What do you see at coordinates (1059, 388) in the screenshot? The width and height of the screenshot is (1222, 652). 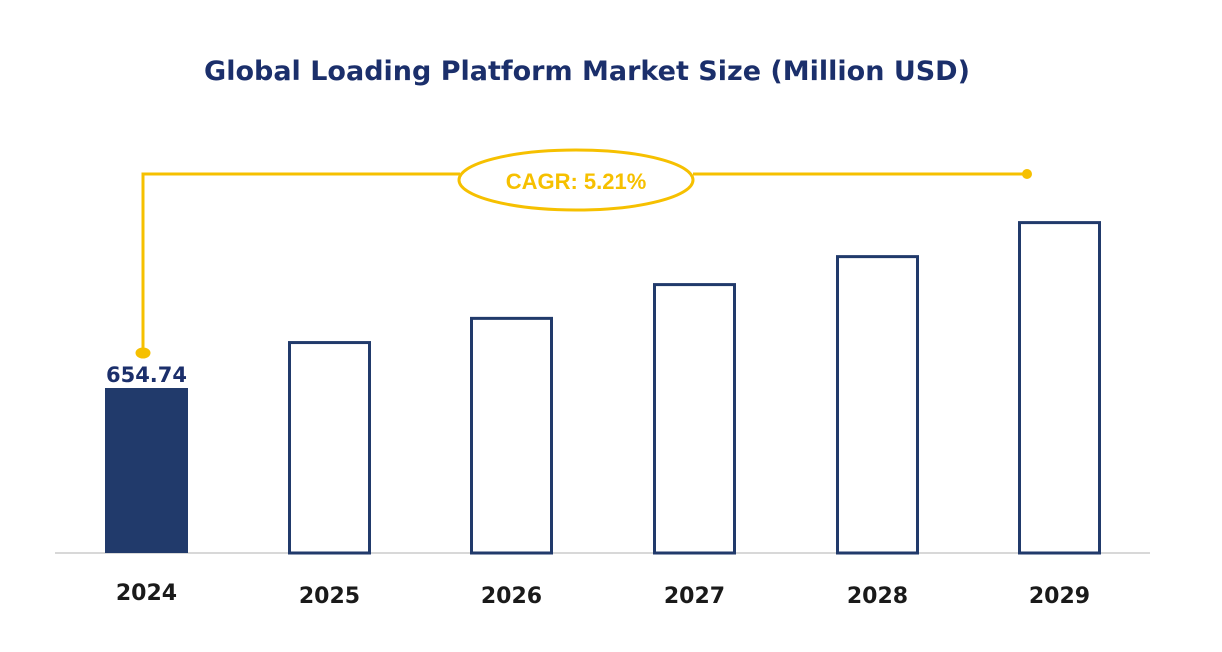 I see `bar-2029` at bounding box center [1059, 388].